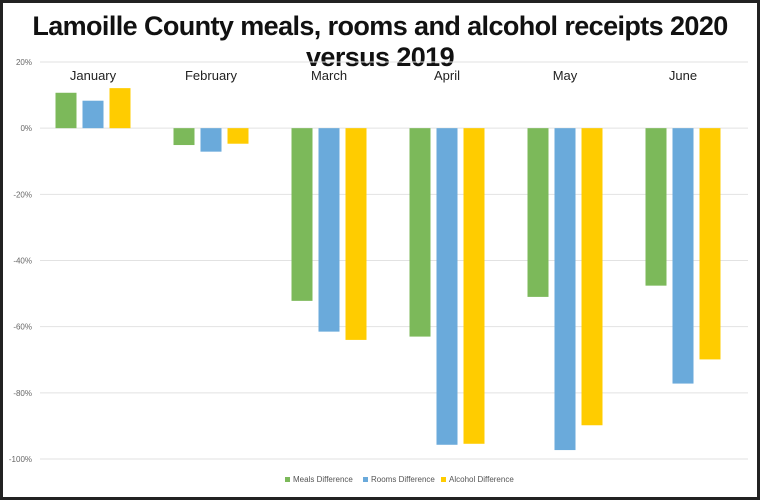 This screenshot has width=760, height=500. Describe the element at coordinates (22, 327) in the screenshot. I see `y-tick-label: -60%` at that location.